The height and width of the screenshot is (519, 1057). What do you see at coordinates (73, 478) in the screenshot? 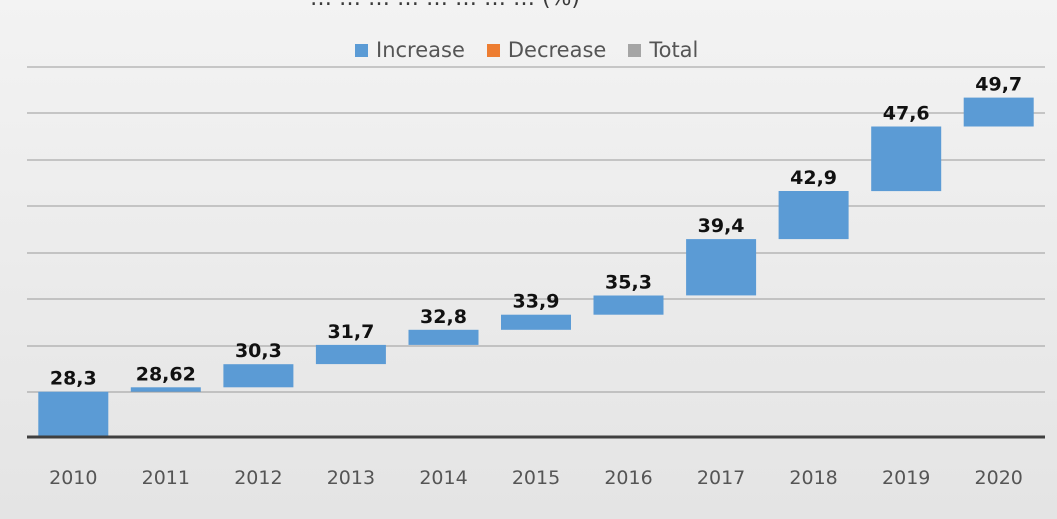
I see `x-tick-label-2010: 2010` at bounding box center [73, 478].